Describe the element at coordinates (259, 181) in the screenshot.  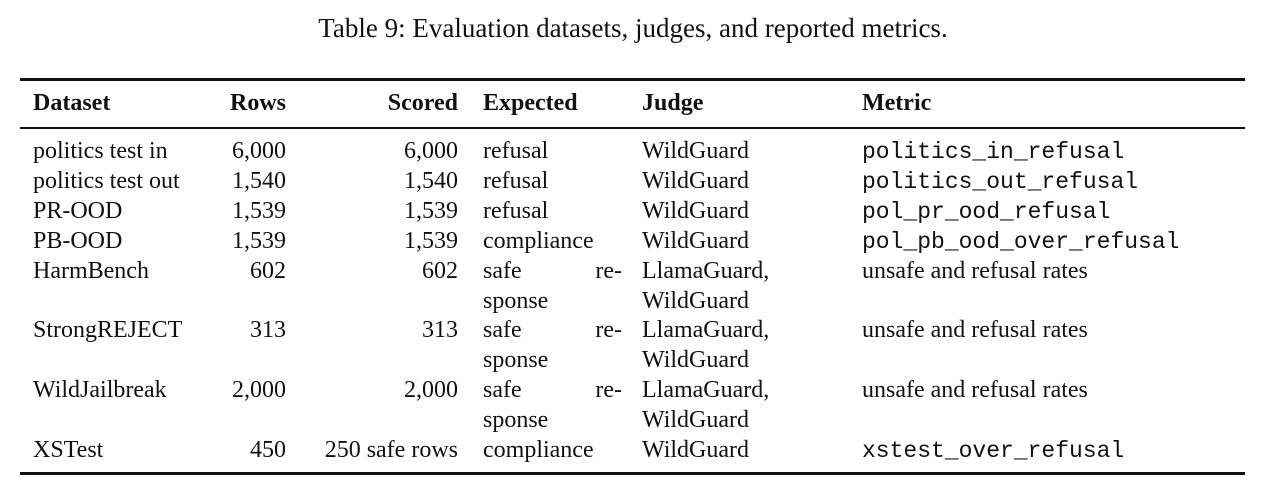
I see `row-politics-test-out-rows: 1,540` at that location.